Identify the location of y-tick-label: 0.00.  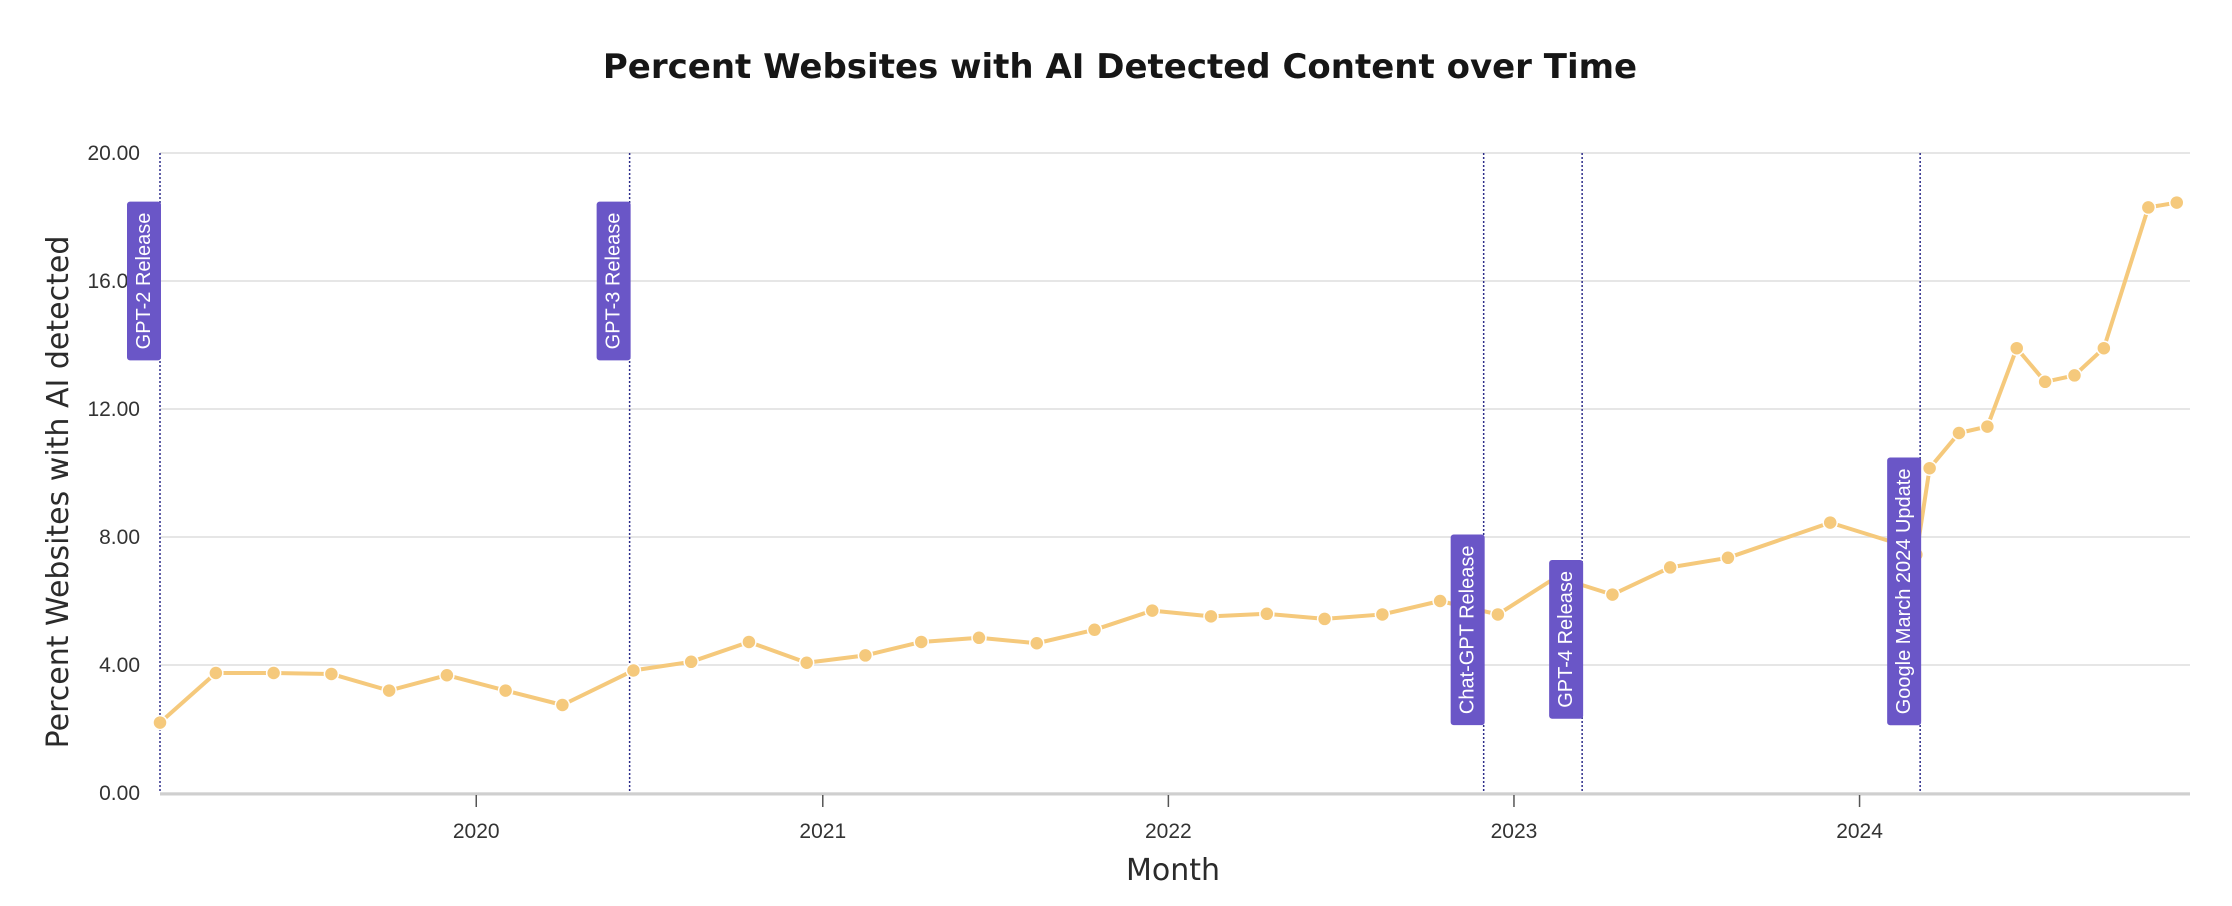
(119, 793).